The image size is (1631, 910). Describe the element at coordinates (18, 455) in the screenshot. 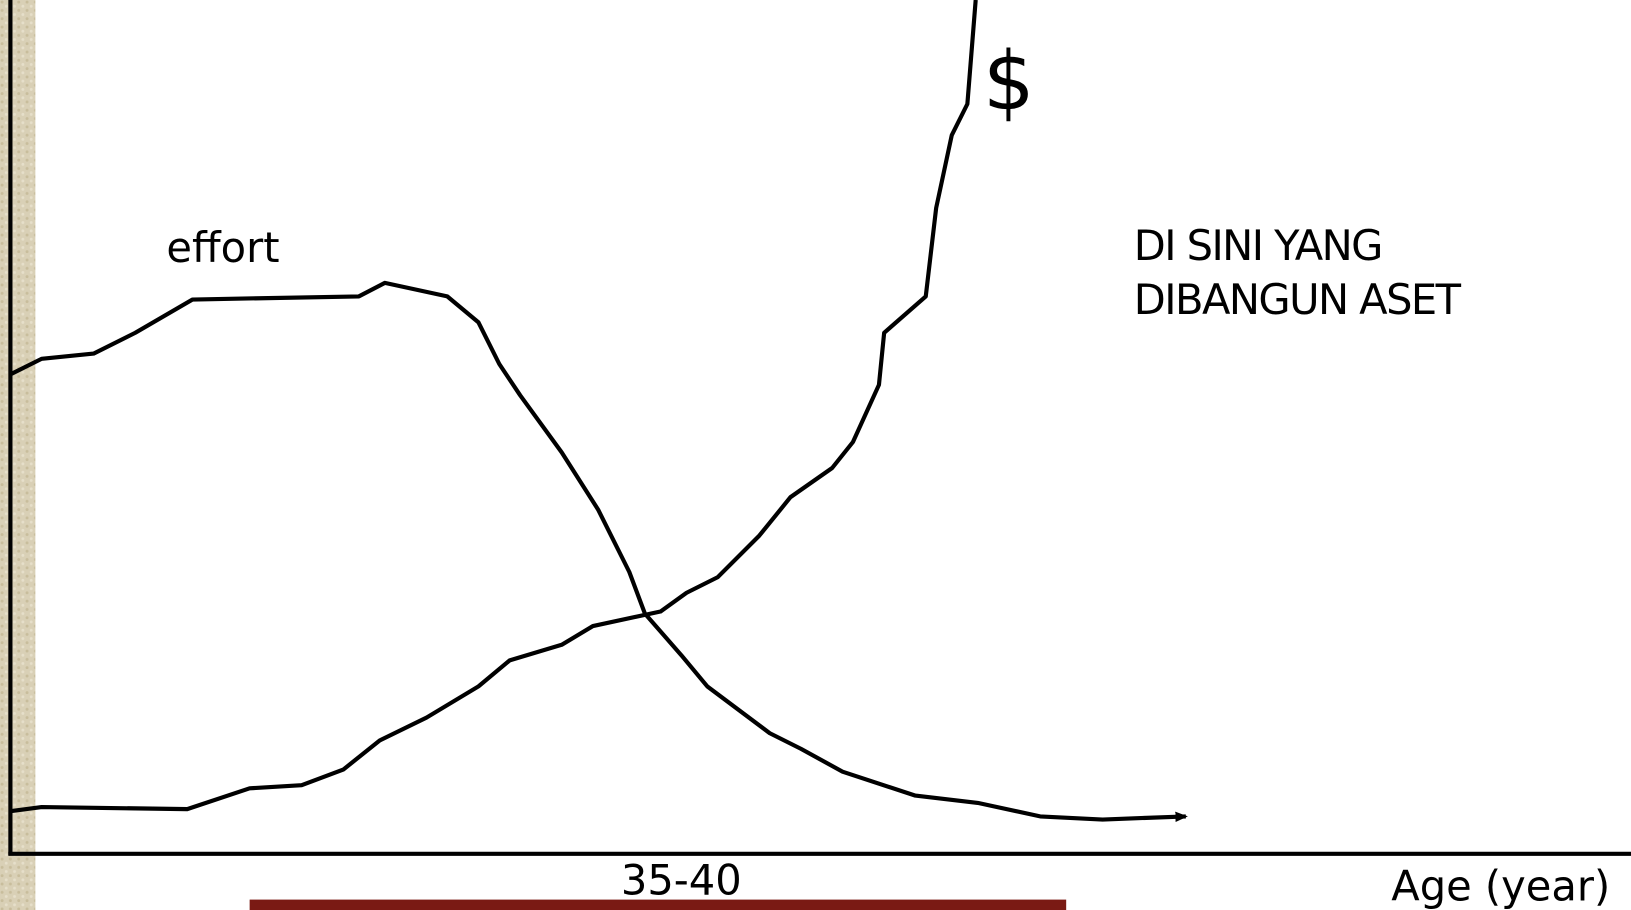

I see `side-texture` at that location.